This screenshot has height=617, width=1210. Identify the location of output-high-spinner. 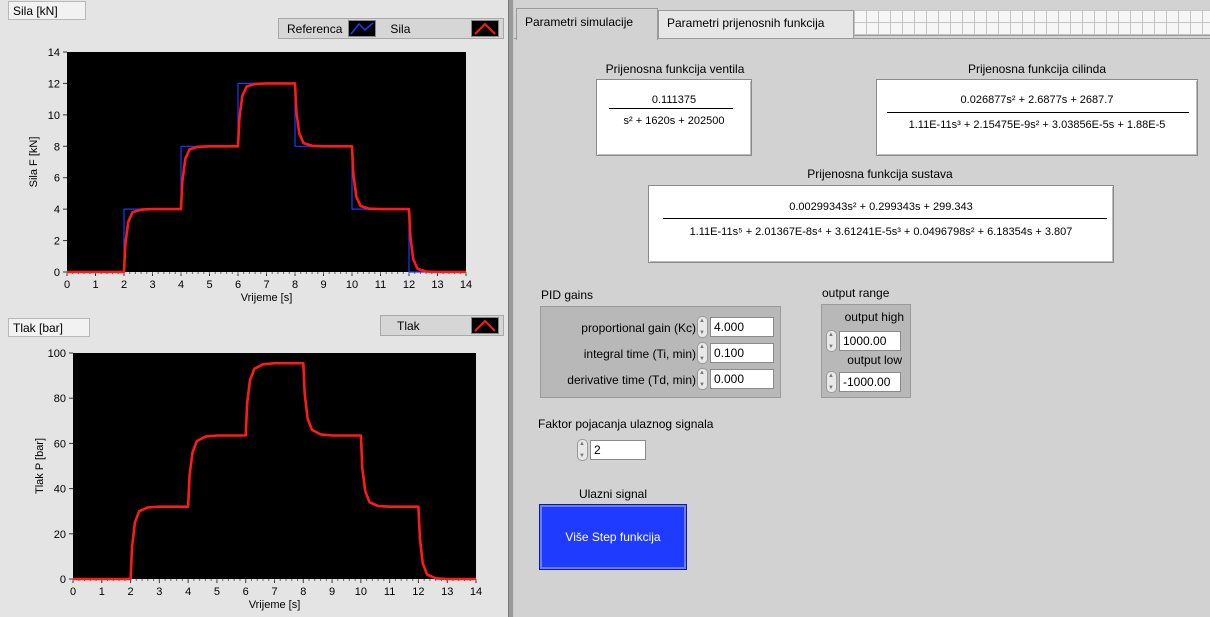
(831, 341).